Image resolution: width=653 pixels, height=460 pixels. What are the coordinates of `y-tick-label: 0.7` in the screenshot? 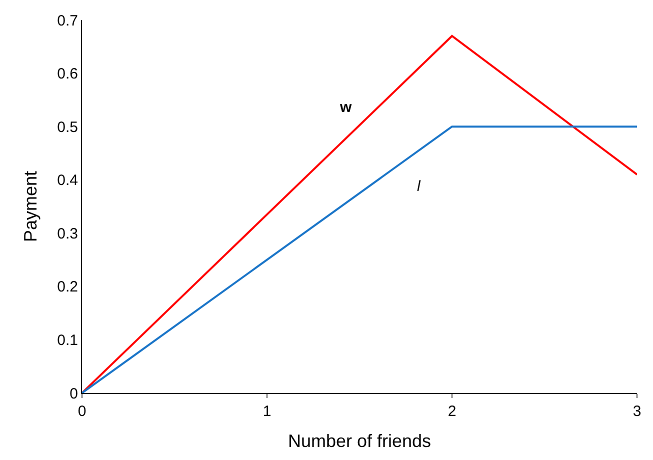 It's located at (67, 21).